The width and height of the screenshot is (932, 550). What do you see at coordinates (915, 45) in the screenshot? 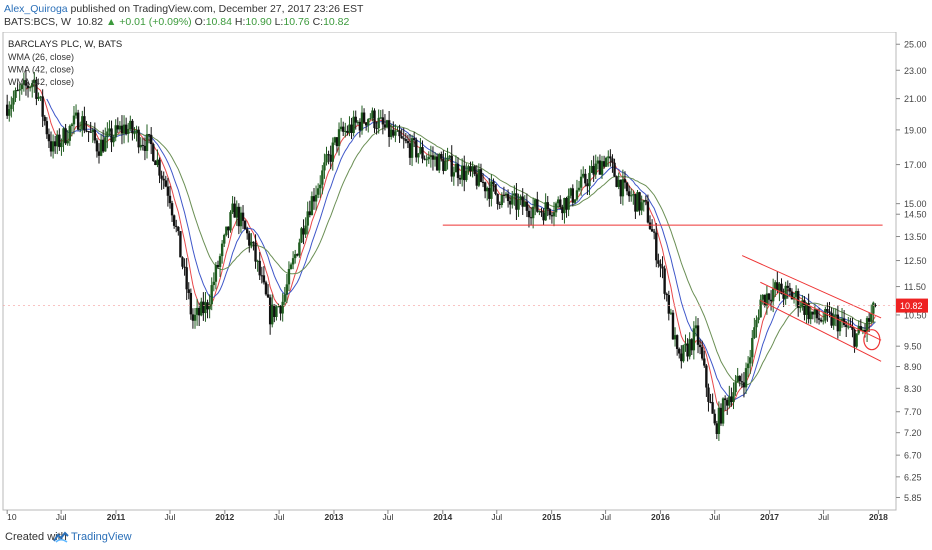
I see `y-tick-label: 25.00` at bounding box center [915, 45].